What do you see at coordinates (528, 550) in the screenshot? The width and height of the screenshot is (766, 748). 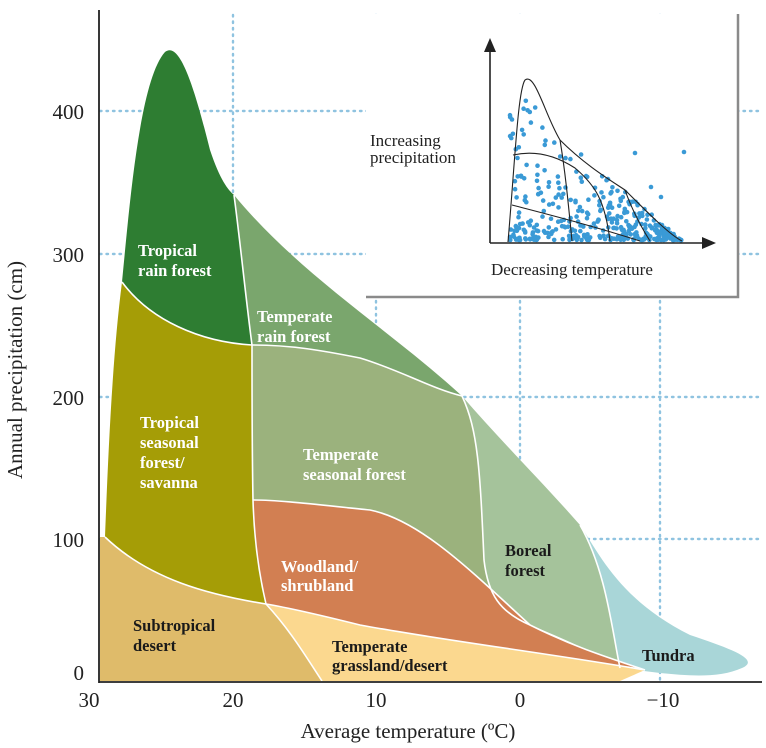 I see `label-boreal-1: Boreal` at bounding box center [528, 550].